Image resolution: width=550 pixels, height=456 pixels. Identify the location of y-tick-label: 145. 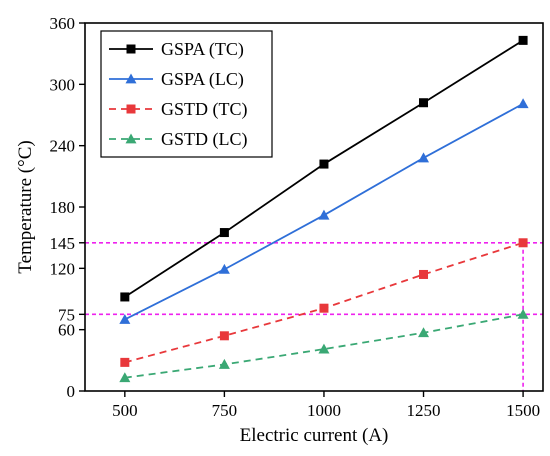
(63, 243).